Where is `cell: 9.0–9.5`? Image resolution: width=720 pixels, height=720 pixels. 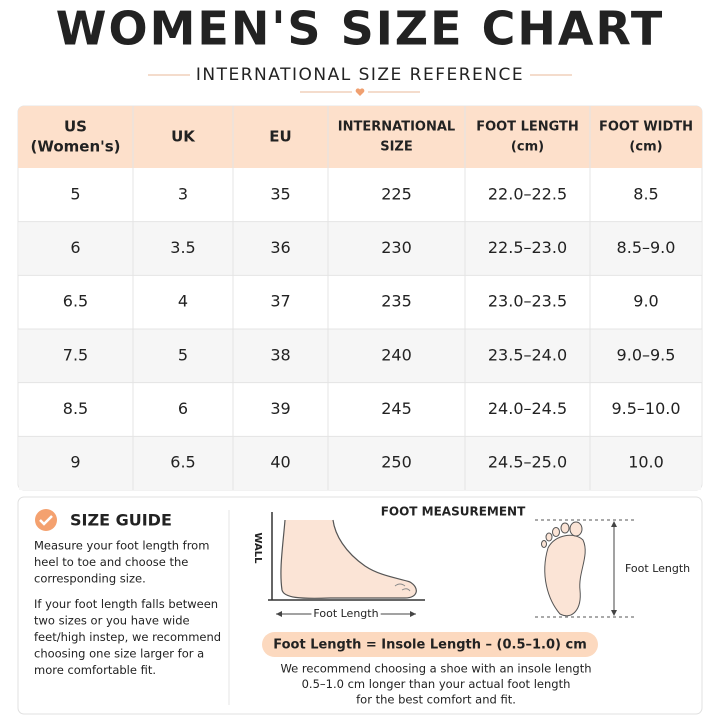
cell: 9.0–9.5 is located at coordinates (646, 354).